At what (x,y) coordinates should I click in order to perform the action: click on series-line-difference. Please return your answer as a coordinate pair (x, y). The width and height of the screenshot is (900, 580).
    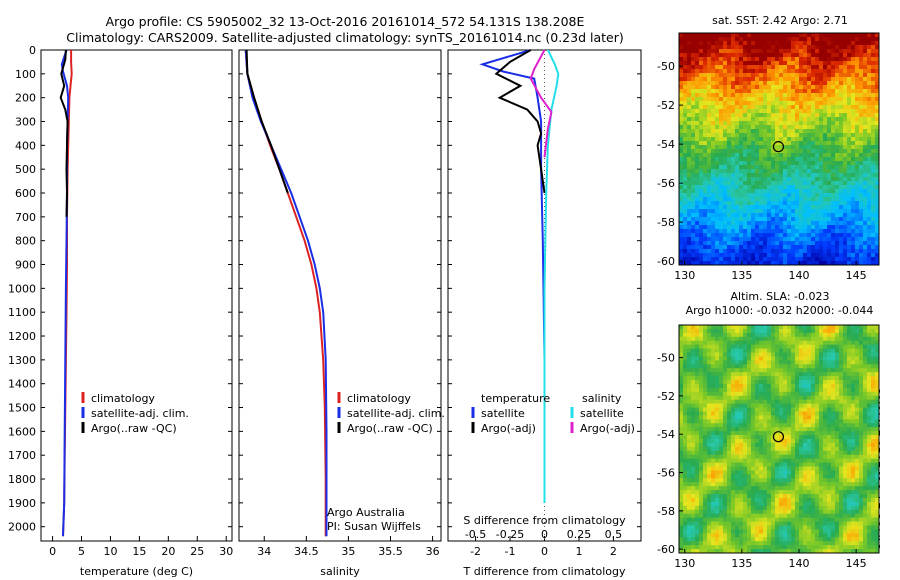
    Looking at the image, I should click on (551, 276).